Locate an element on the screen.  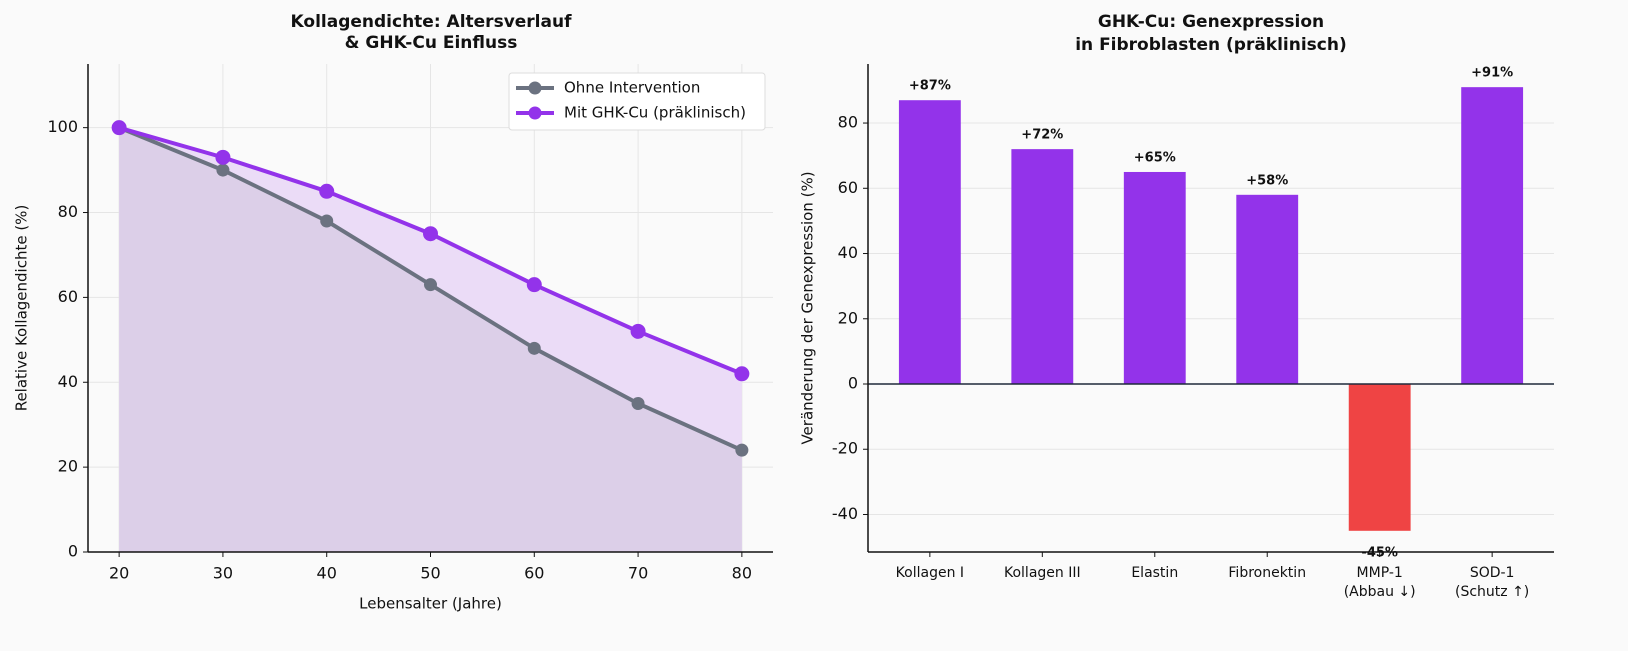
value-label: +65% is located at coordinates (1155, 157).